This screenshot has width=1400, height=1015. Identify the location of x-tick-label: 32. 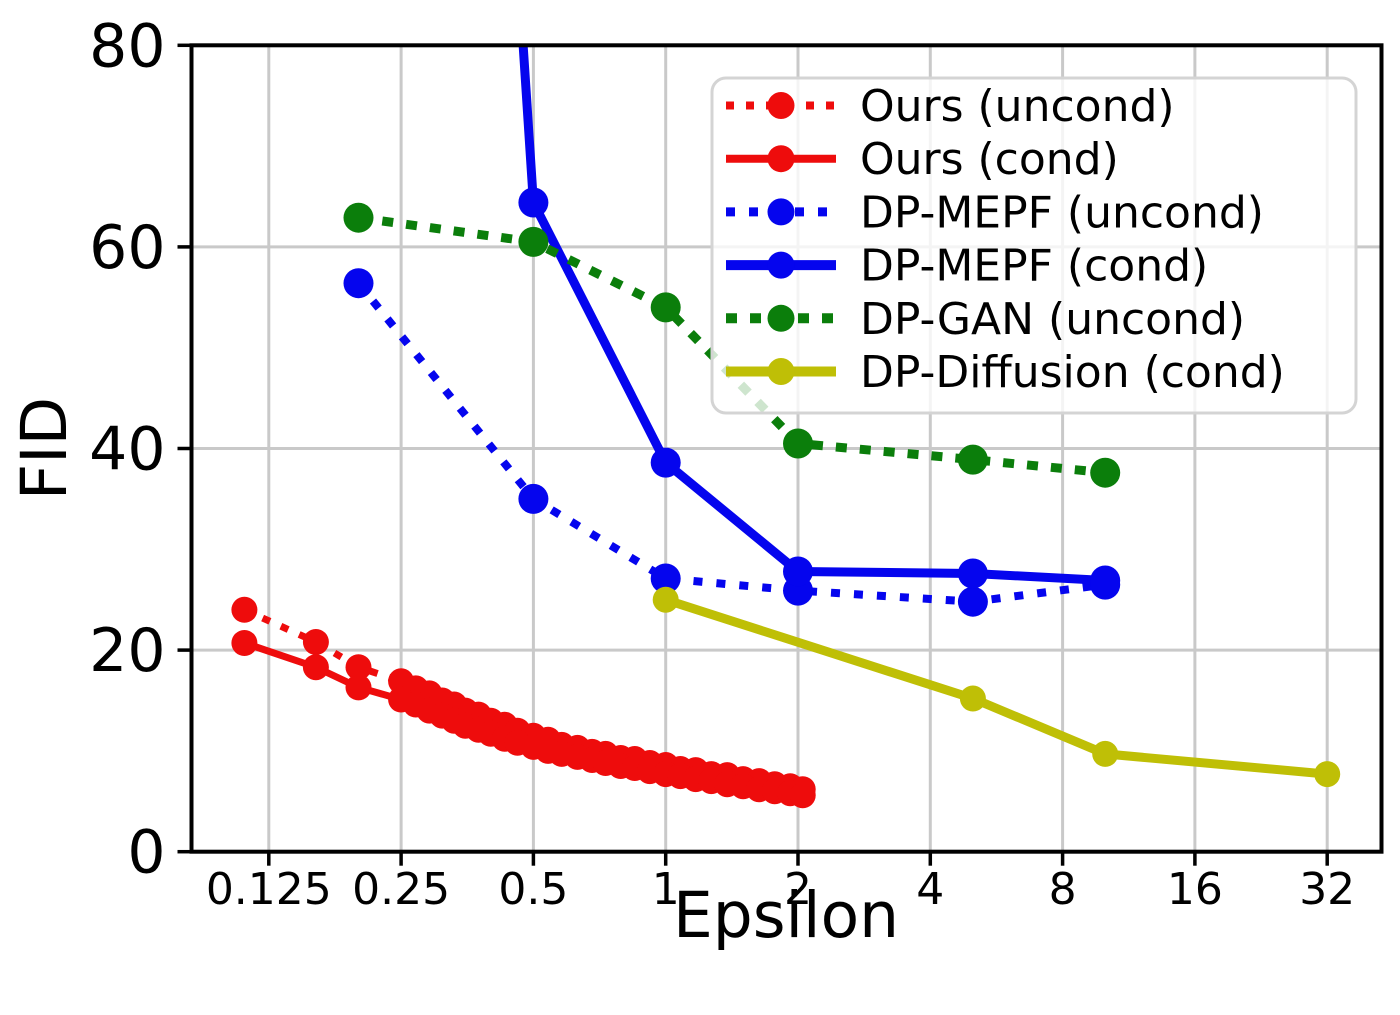
(1327, 889).